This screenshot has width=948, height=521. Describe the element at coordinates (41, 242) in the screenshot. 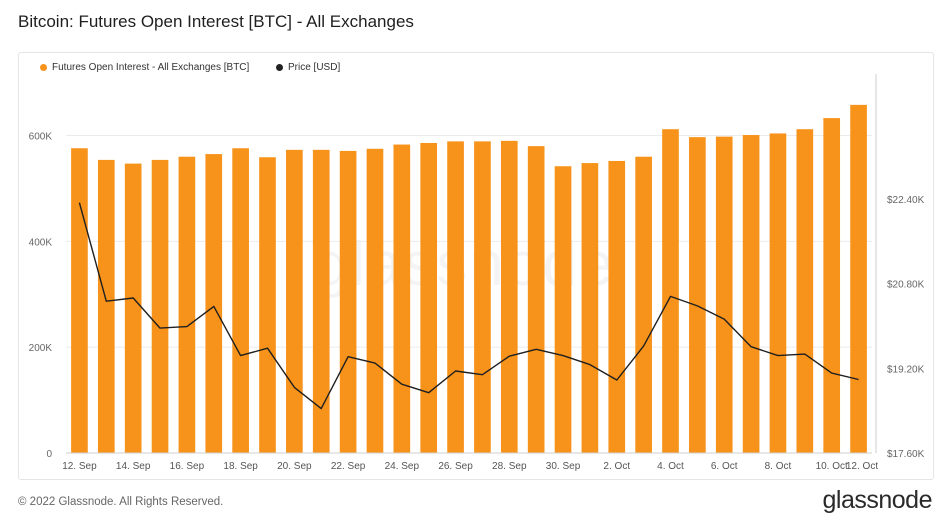

I see `y-left-tick-label: 400K` at that location.